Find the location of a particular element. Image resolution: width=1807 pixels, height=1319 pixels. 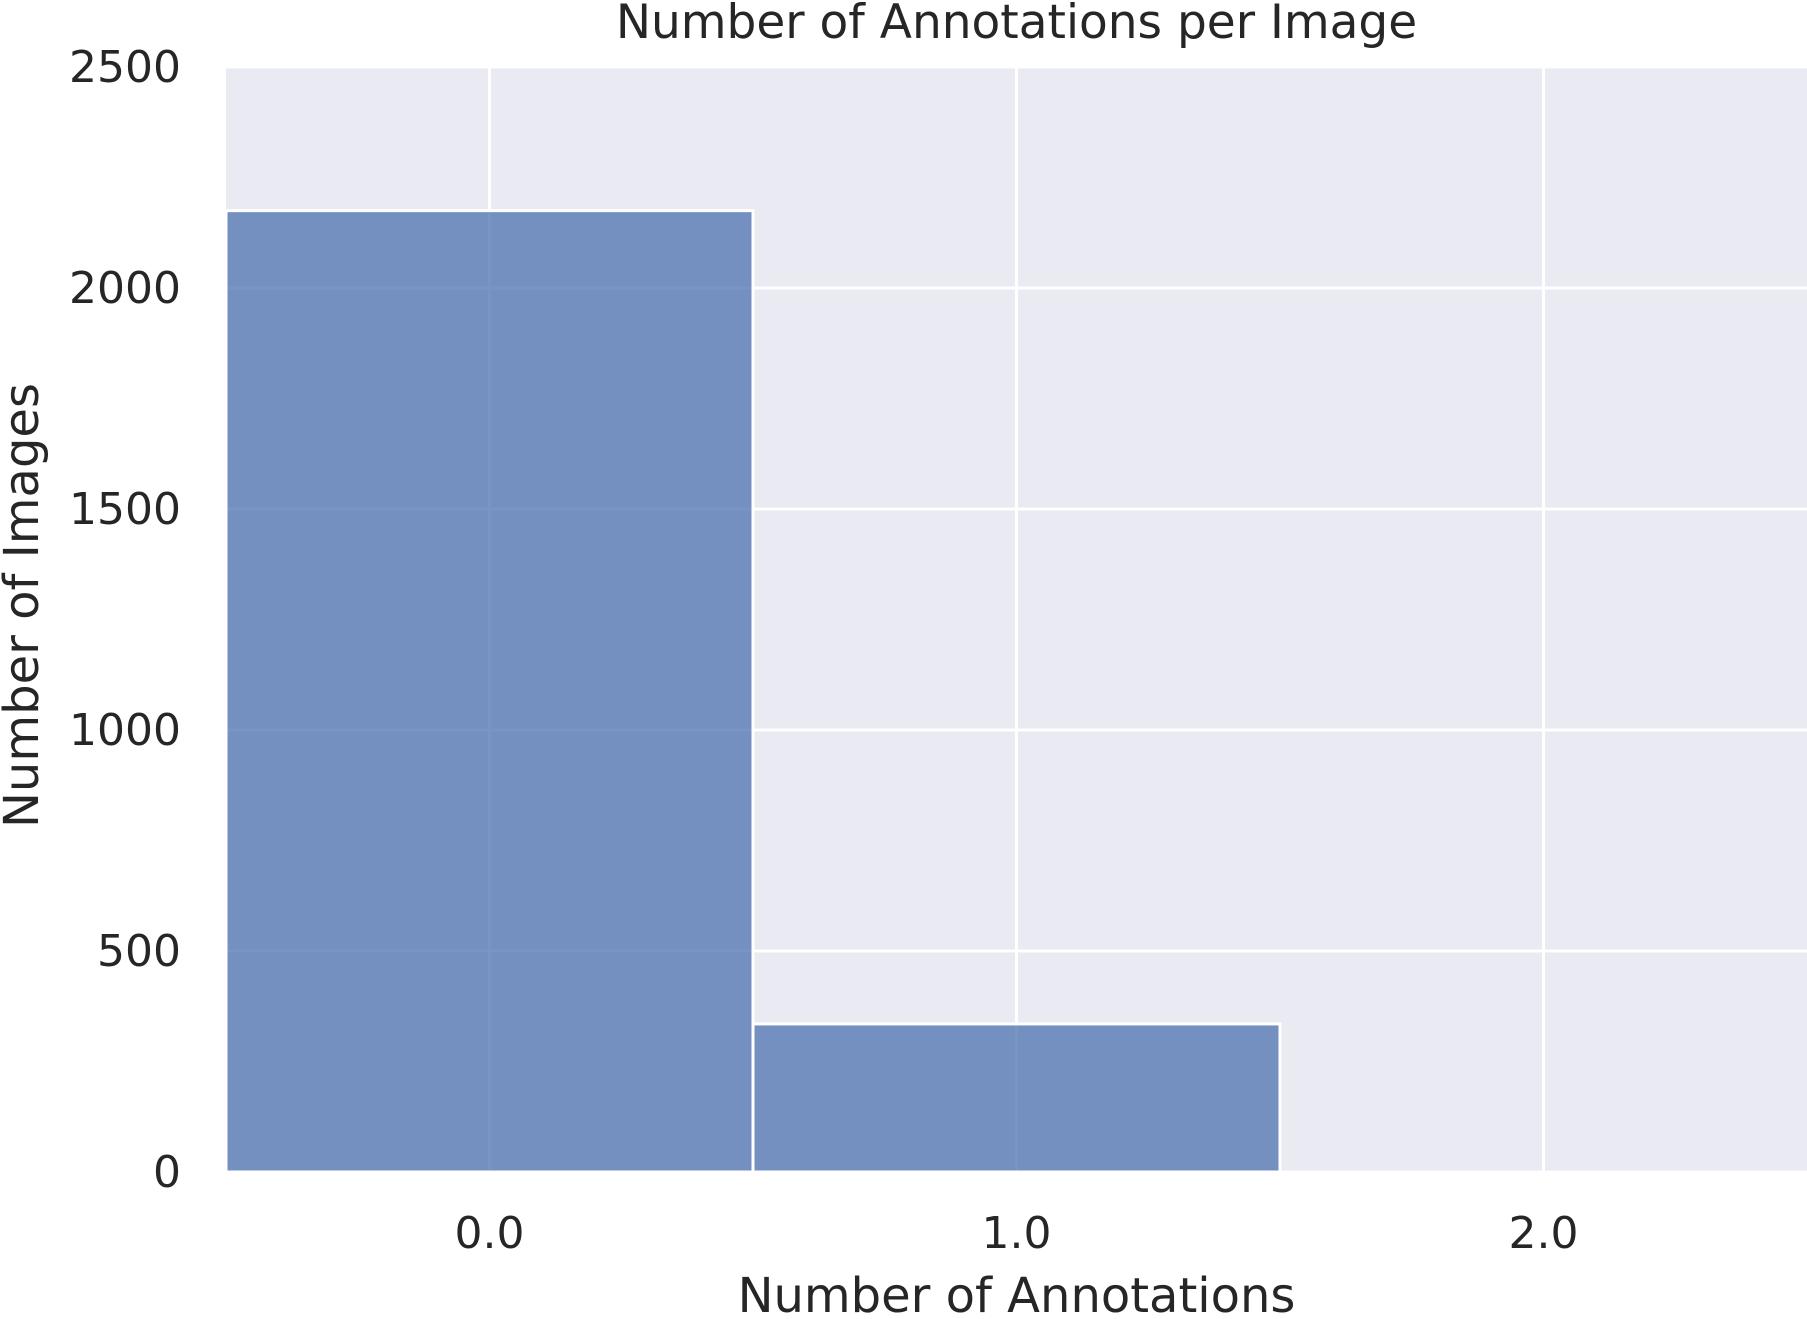

y-tick-label: 500 is located at coordinates (139, 951).